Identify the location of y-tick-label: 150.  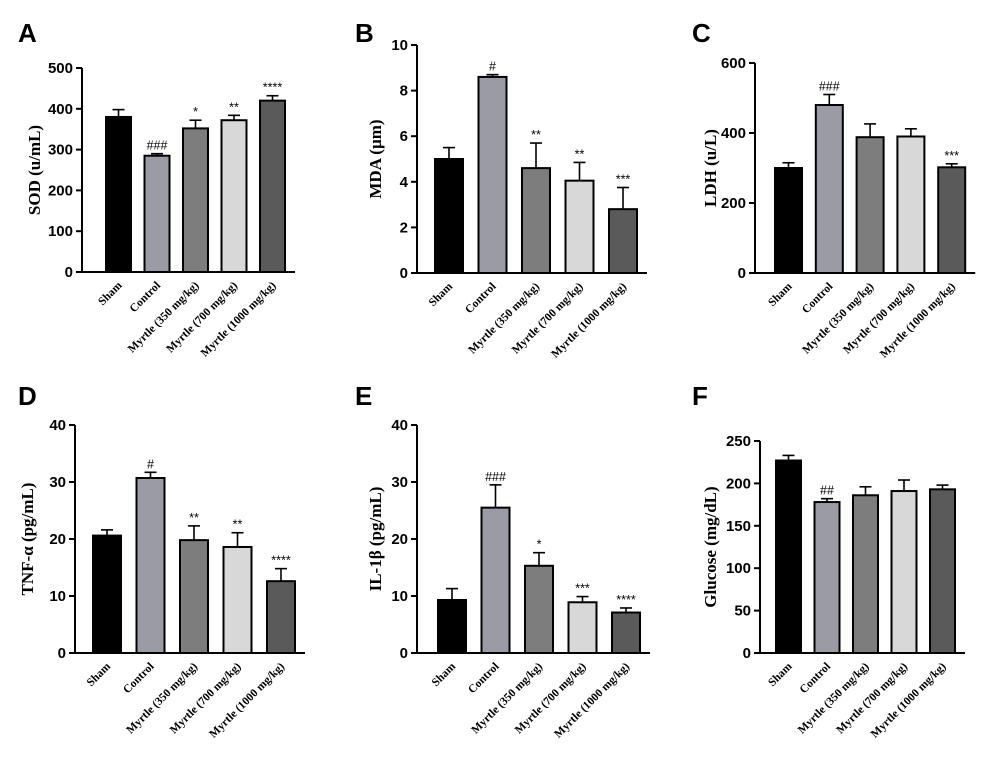
(738, 526).